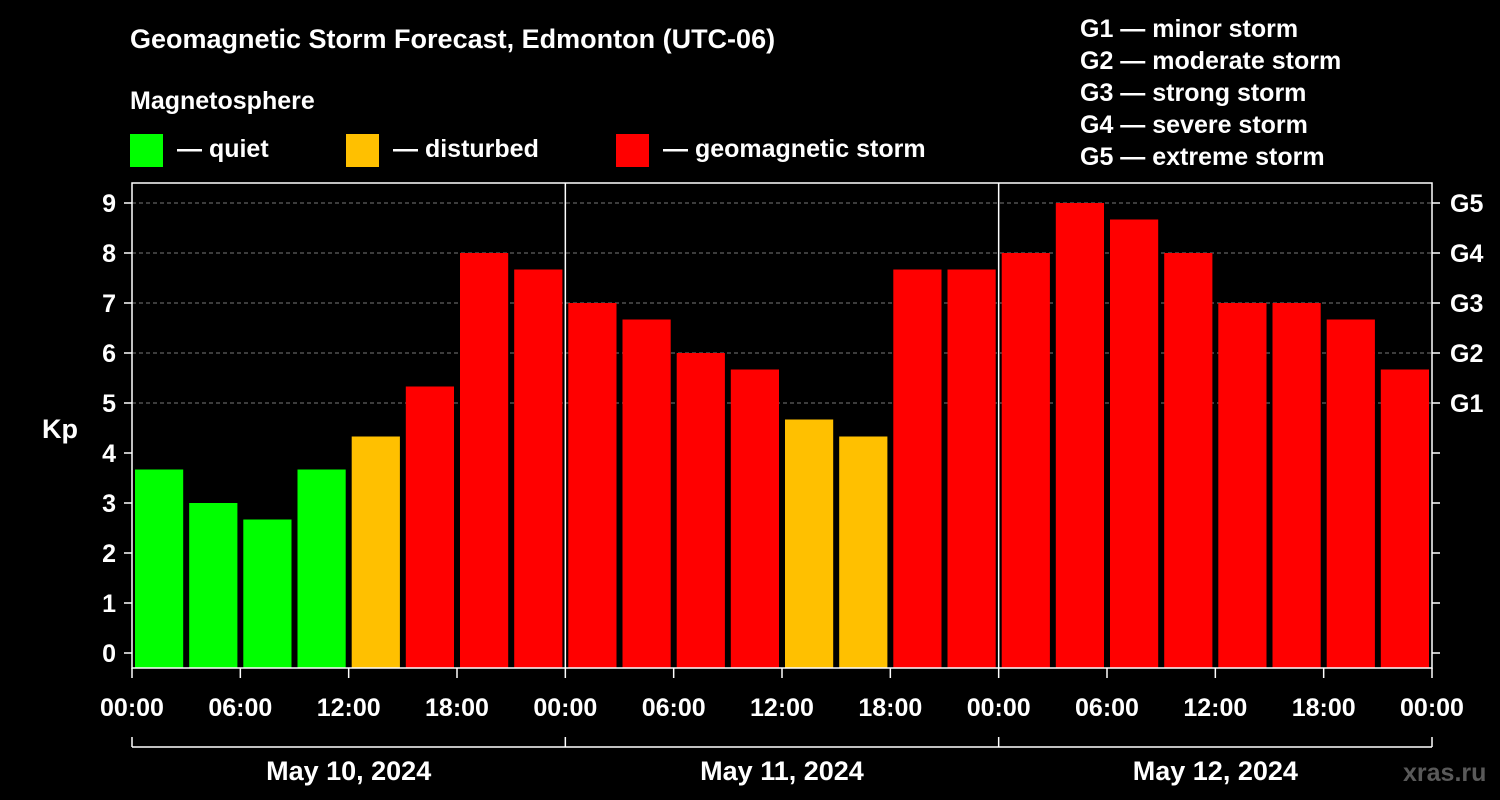  Describe the element at coordinates (1466, 254) in the screenshot. I see `g-level-label: G4` at that location.